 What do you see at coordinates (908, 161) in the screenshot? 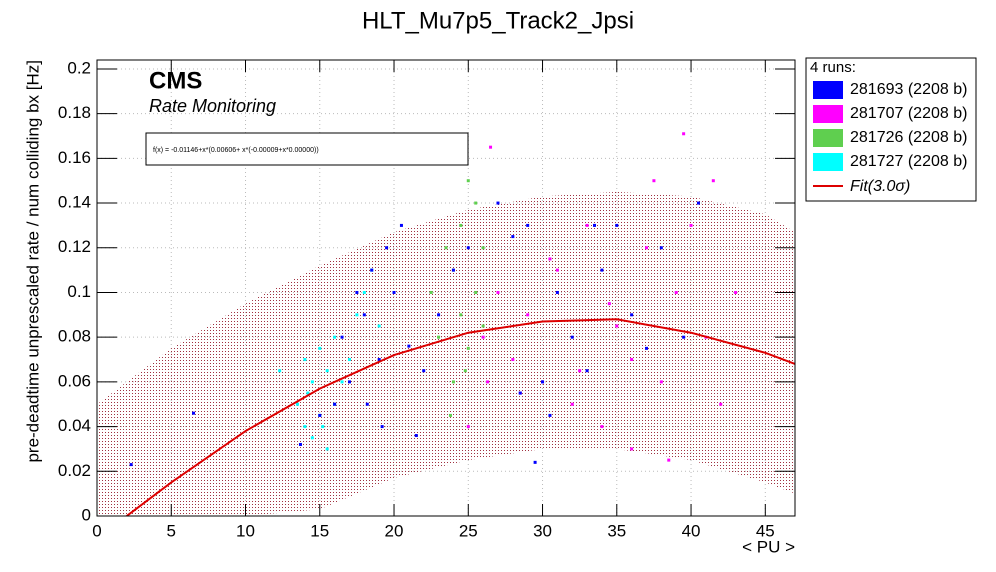
I see `legend-label: 281727 (2208 b)` at bounding box center [908, 161].